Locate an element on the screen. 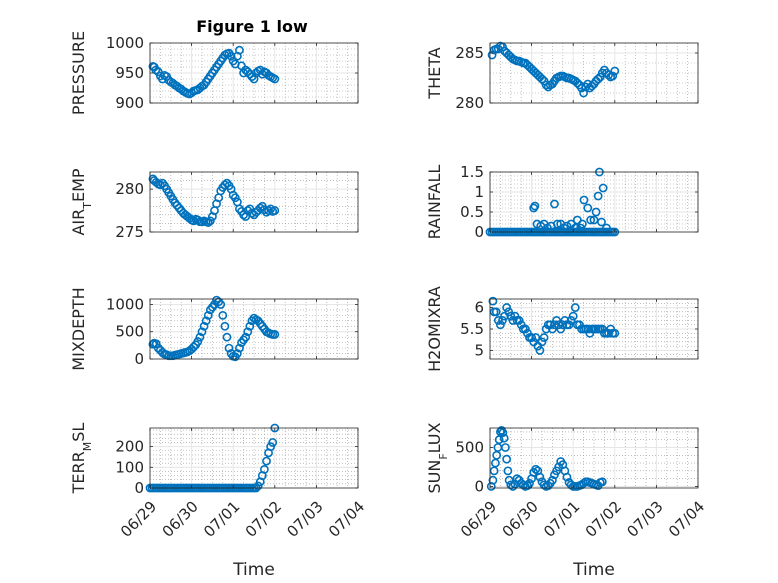  y-axis-label: SUNFLUX is located at coordinates (437, 457).